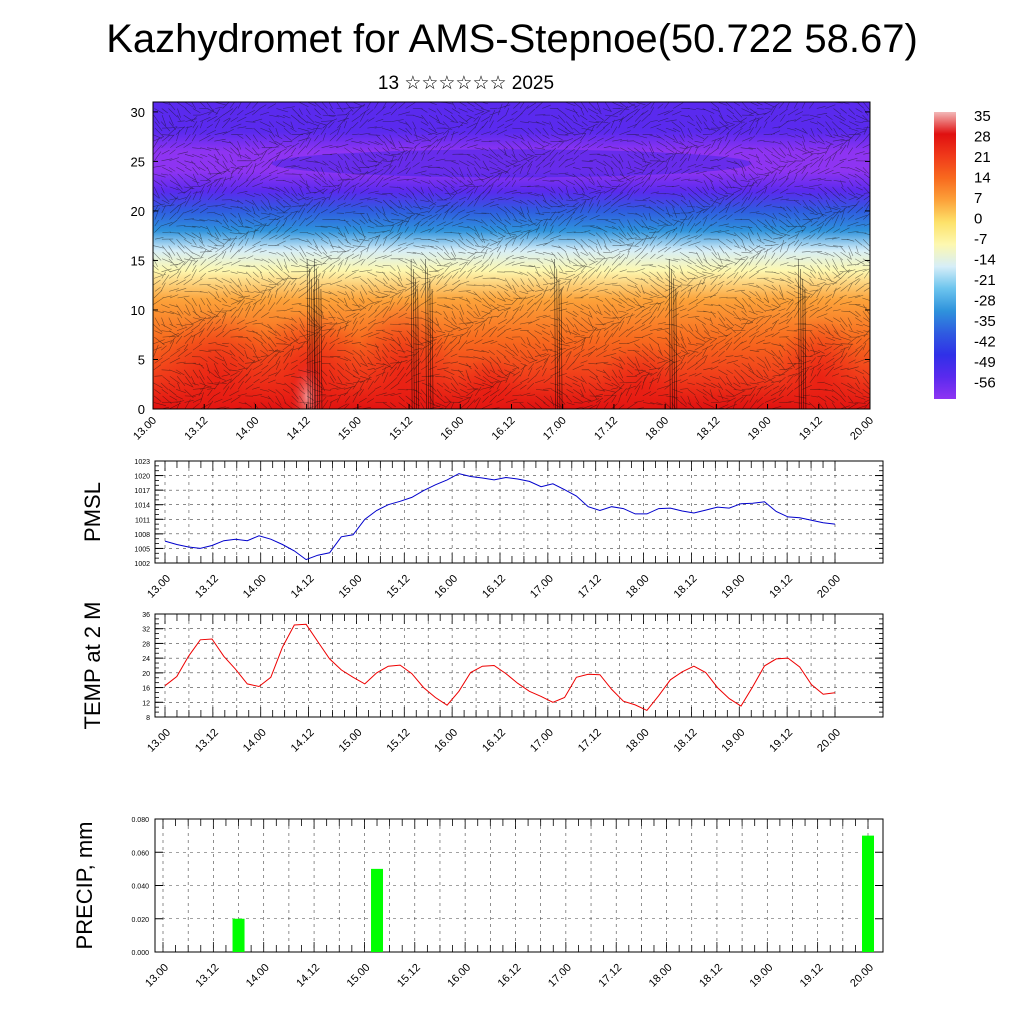  What do you see at coordinates (519, 665) in the screenshot?
I see `panel-frame` at bounding box center [519, 665].